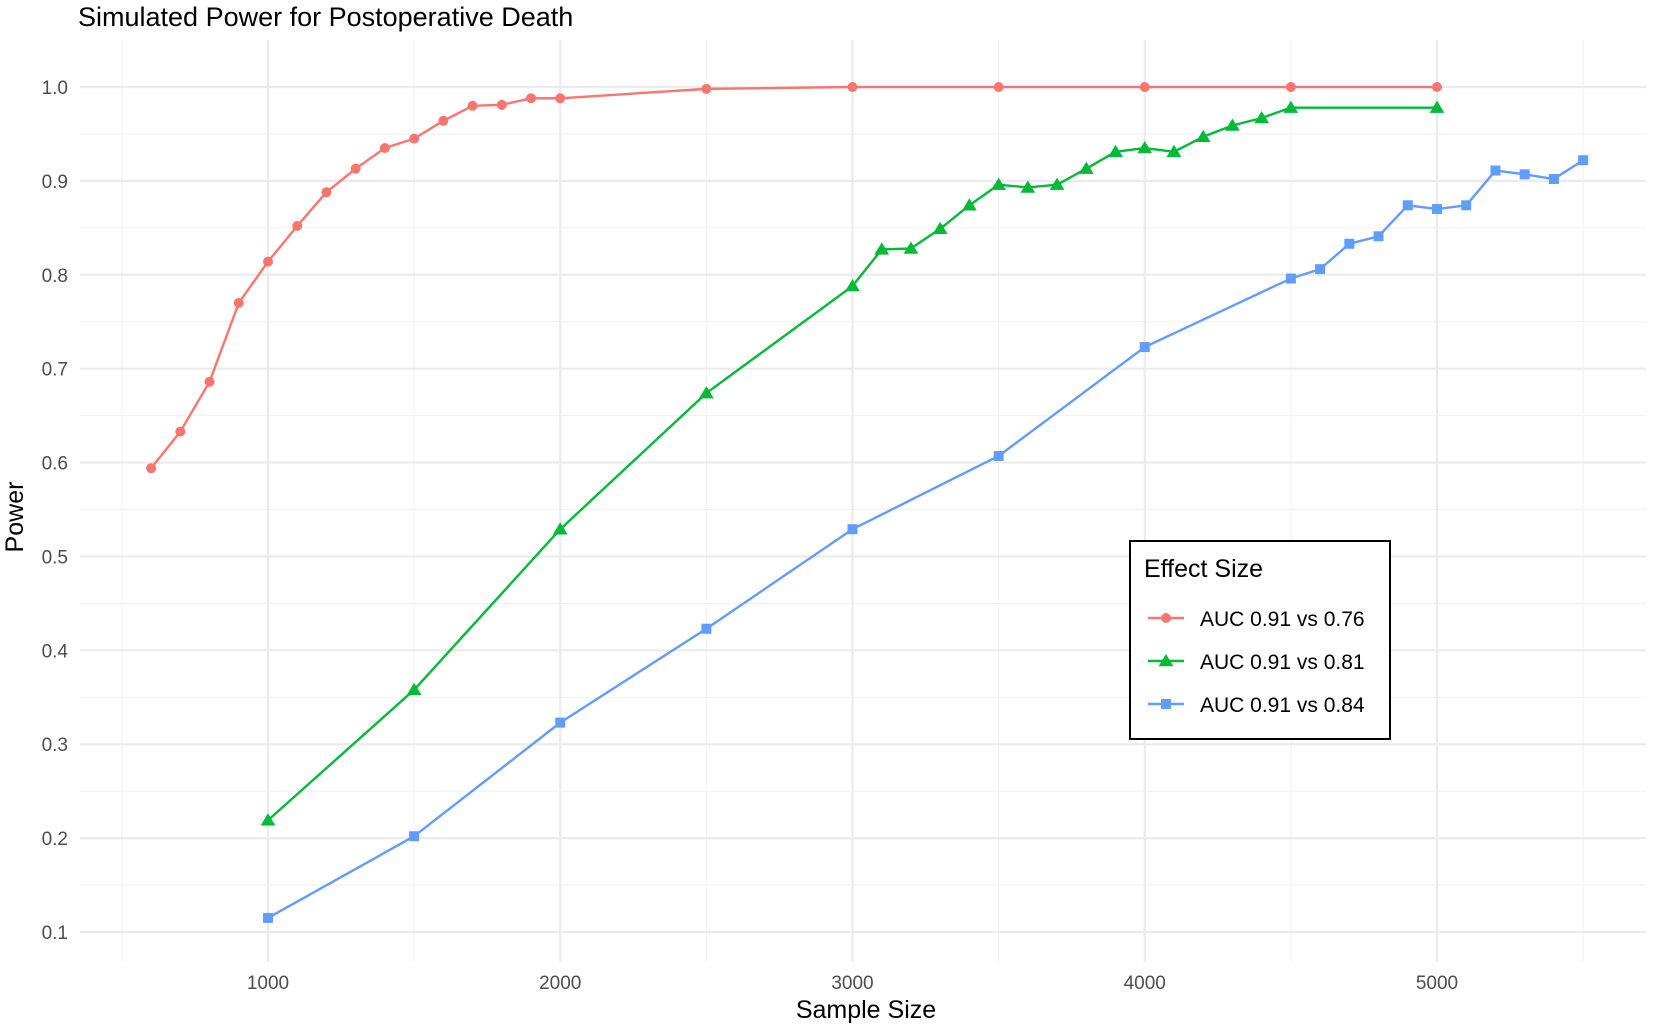  I want to click on legend-item: AUC 0.91 vs 0.76, so click(1256, 619).